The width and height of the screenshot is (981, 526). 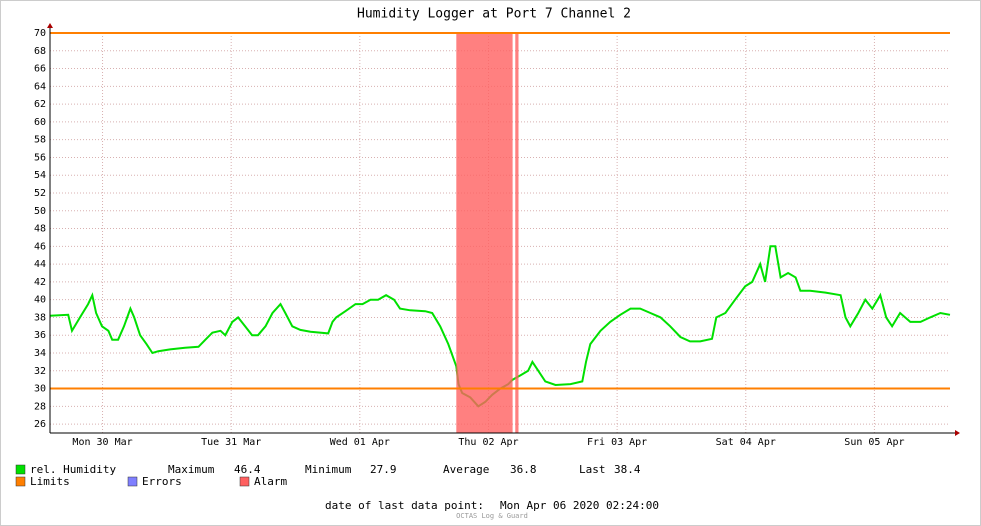 What do you see at coordinates (73, 469) in the screenshot?
I see `legend-label: rel. Humidity` at bounding box center [73, 469].